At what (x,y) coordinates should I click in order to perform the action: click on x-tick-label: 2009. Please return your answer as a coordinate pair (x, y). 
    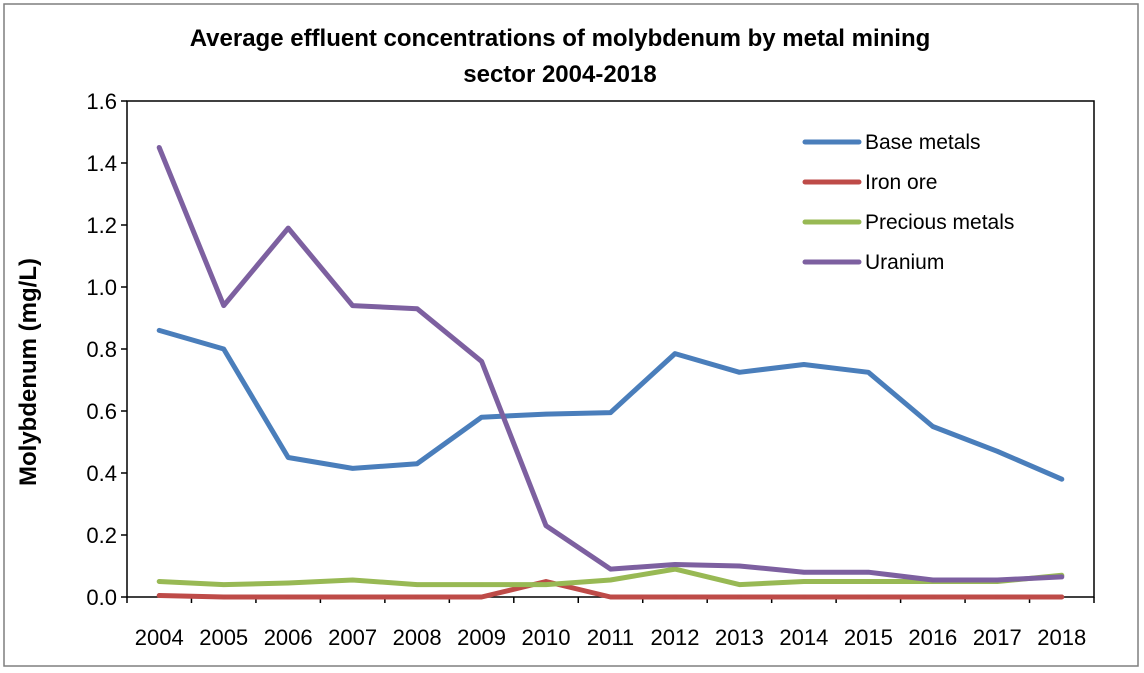
    Looking at the image, I should click on (481, 637).